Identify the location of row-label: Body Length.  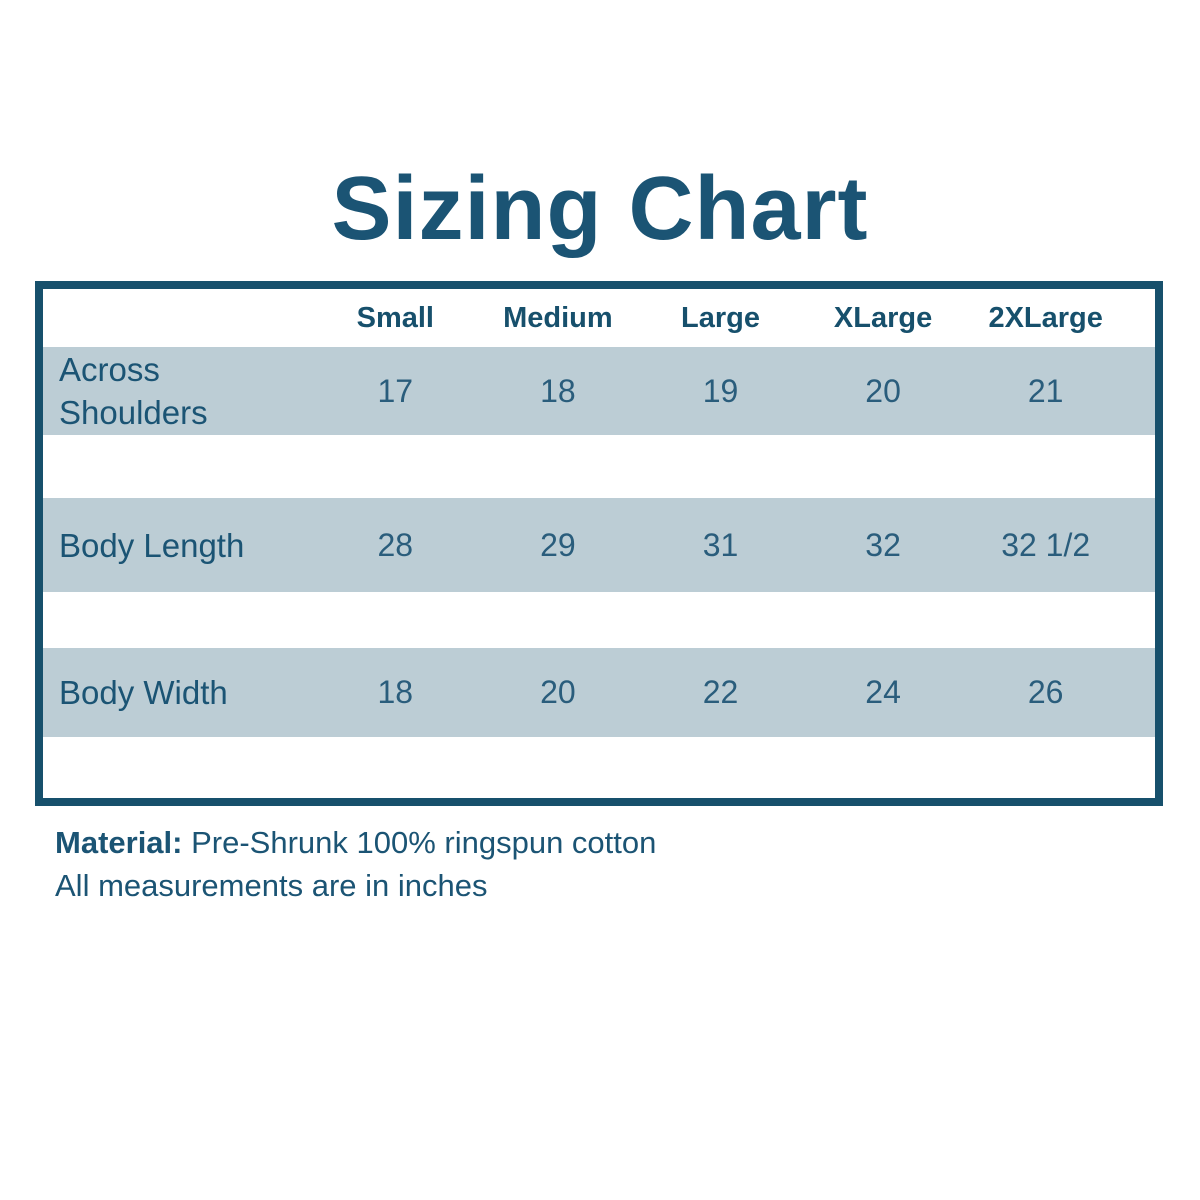
(152, 545).